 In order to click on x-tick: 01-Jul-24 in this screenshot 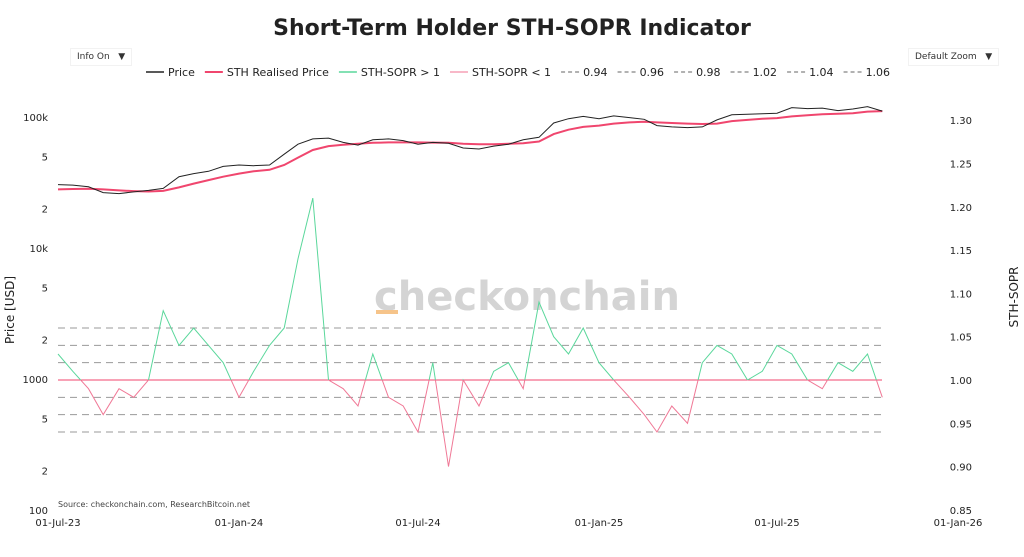, I will do `click(417, 523)`.